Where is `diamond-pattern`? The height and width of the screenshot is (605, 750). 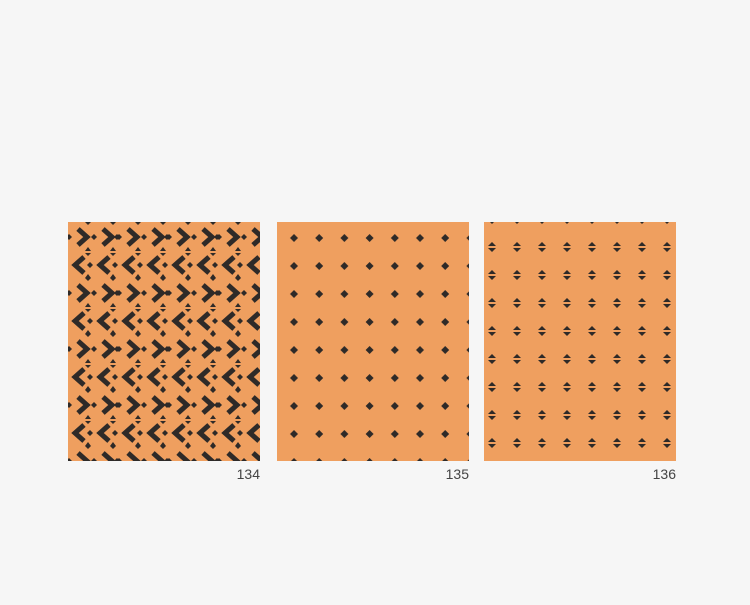 diamond-pattern is located at coordinates (373, 341).